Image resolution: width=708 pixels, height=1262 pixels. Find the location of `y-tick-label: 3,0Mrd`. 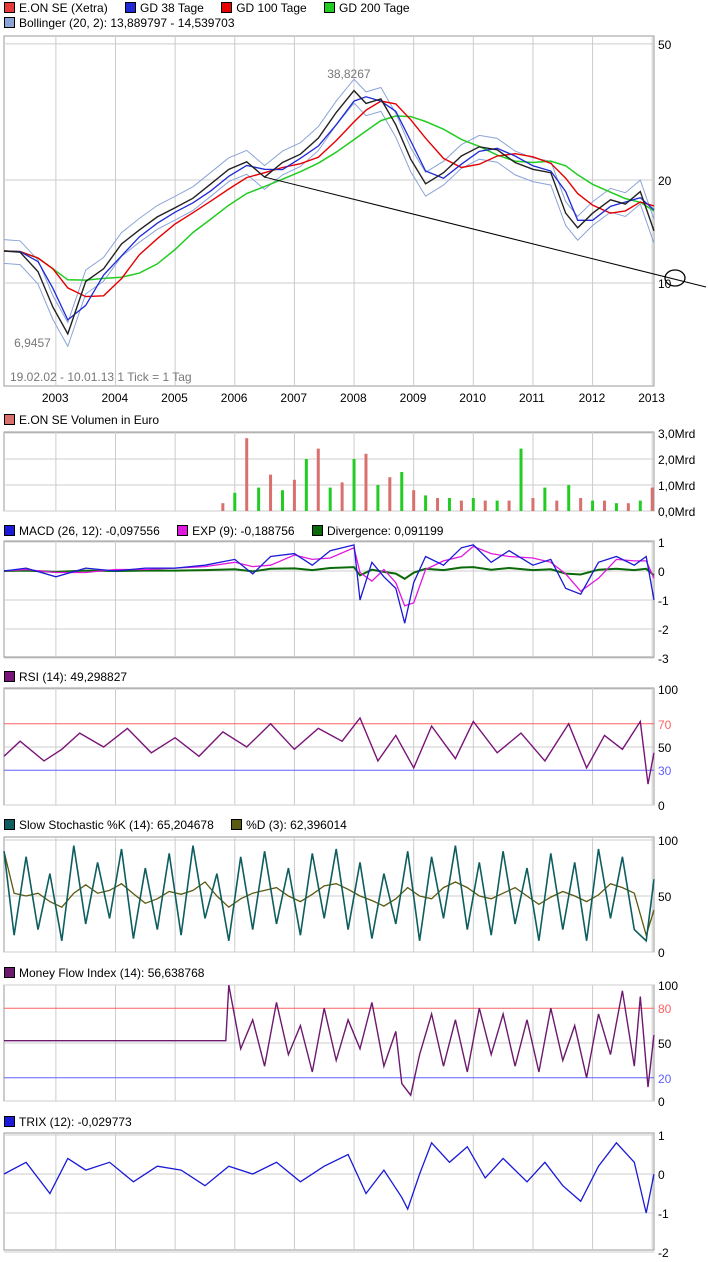

y-tick-label: 3,0Mrd is located at coordinates (676, 434).